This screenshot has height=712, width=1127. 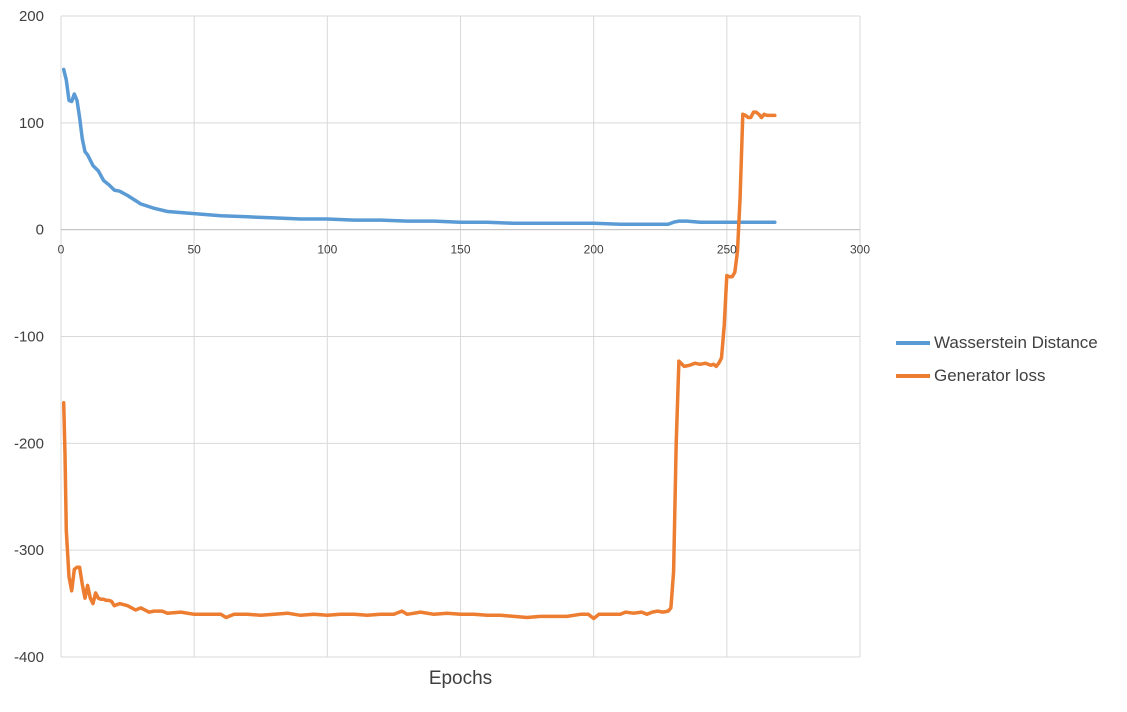 I want to click on legend-item-wasserstein: Wasserstein Distance, so click(x=997, y=342).